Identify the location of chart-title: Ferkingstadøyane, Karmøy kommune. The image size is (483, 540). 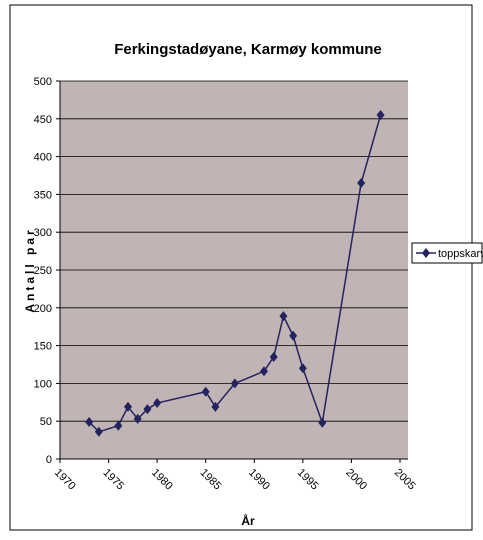
(248, 49).